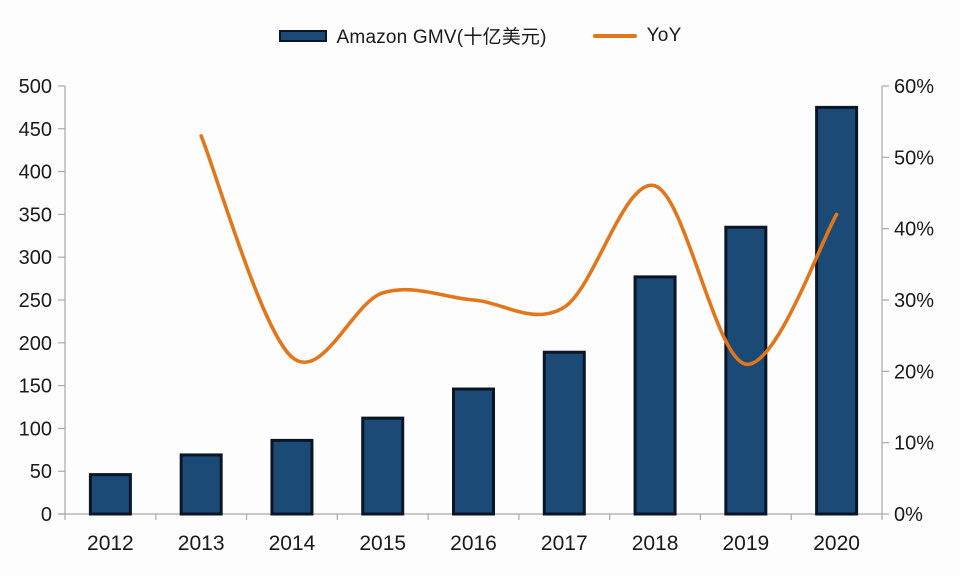 The width and height of the screenshot is (960, 576). What do you see at coordinates (35, 215) in the screenshot?
I see `left-axis-tick-label: 350` at bounding box center [35, 215].